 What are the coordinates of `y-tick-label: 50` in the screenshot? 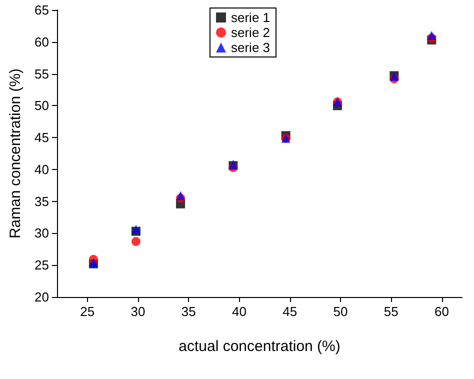 It's located at (41, 106).